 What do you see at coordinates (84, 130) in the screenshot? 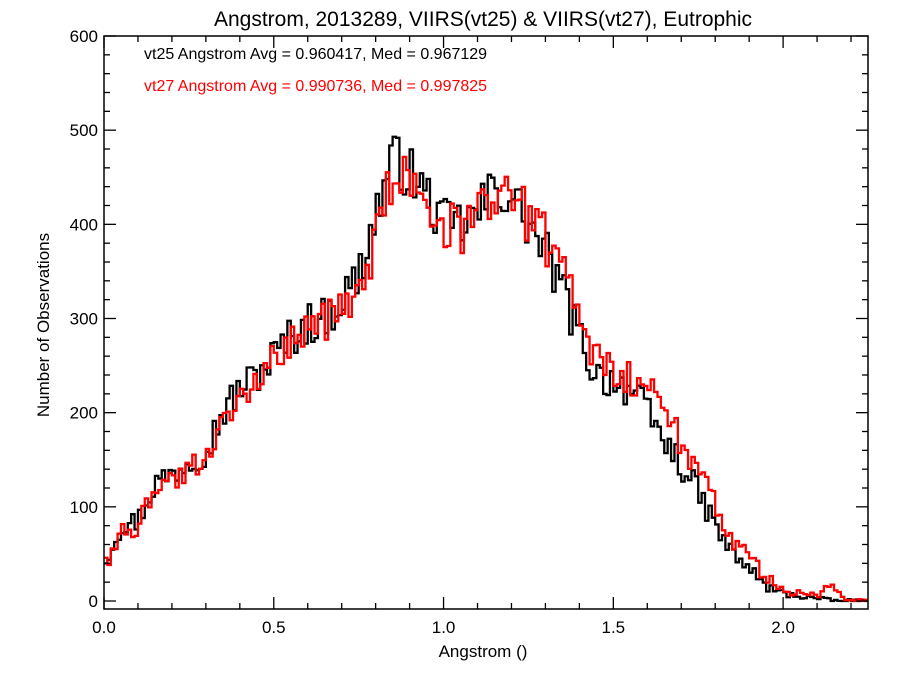
I see `y-tick-label: 500` at bounding box center [84, 130].